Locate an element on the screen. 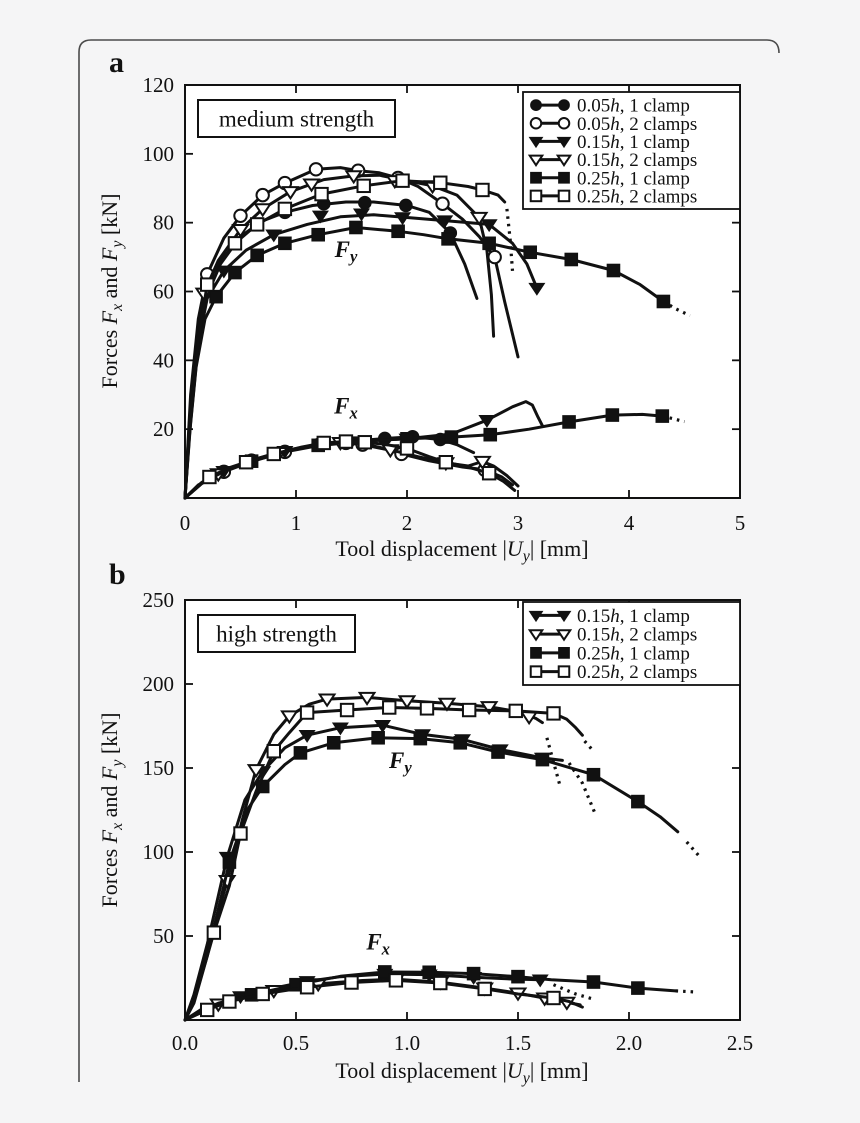 This screenshot has height=1123, width=860. legend-entry: 0.05h, 2 clamps is located at coordinates (613, 124).